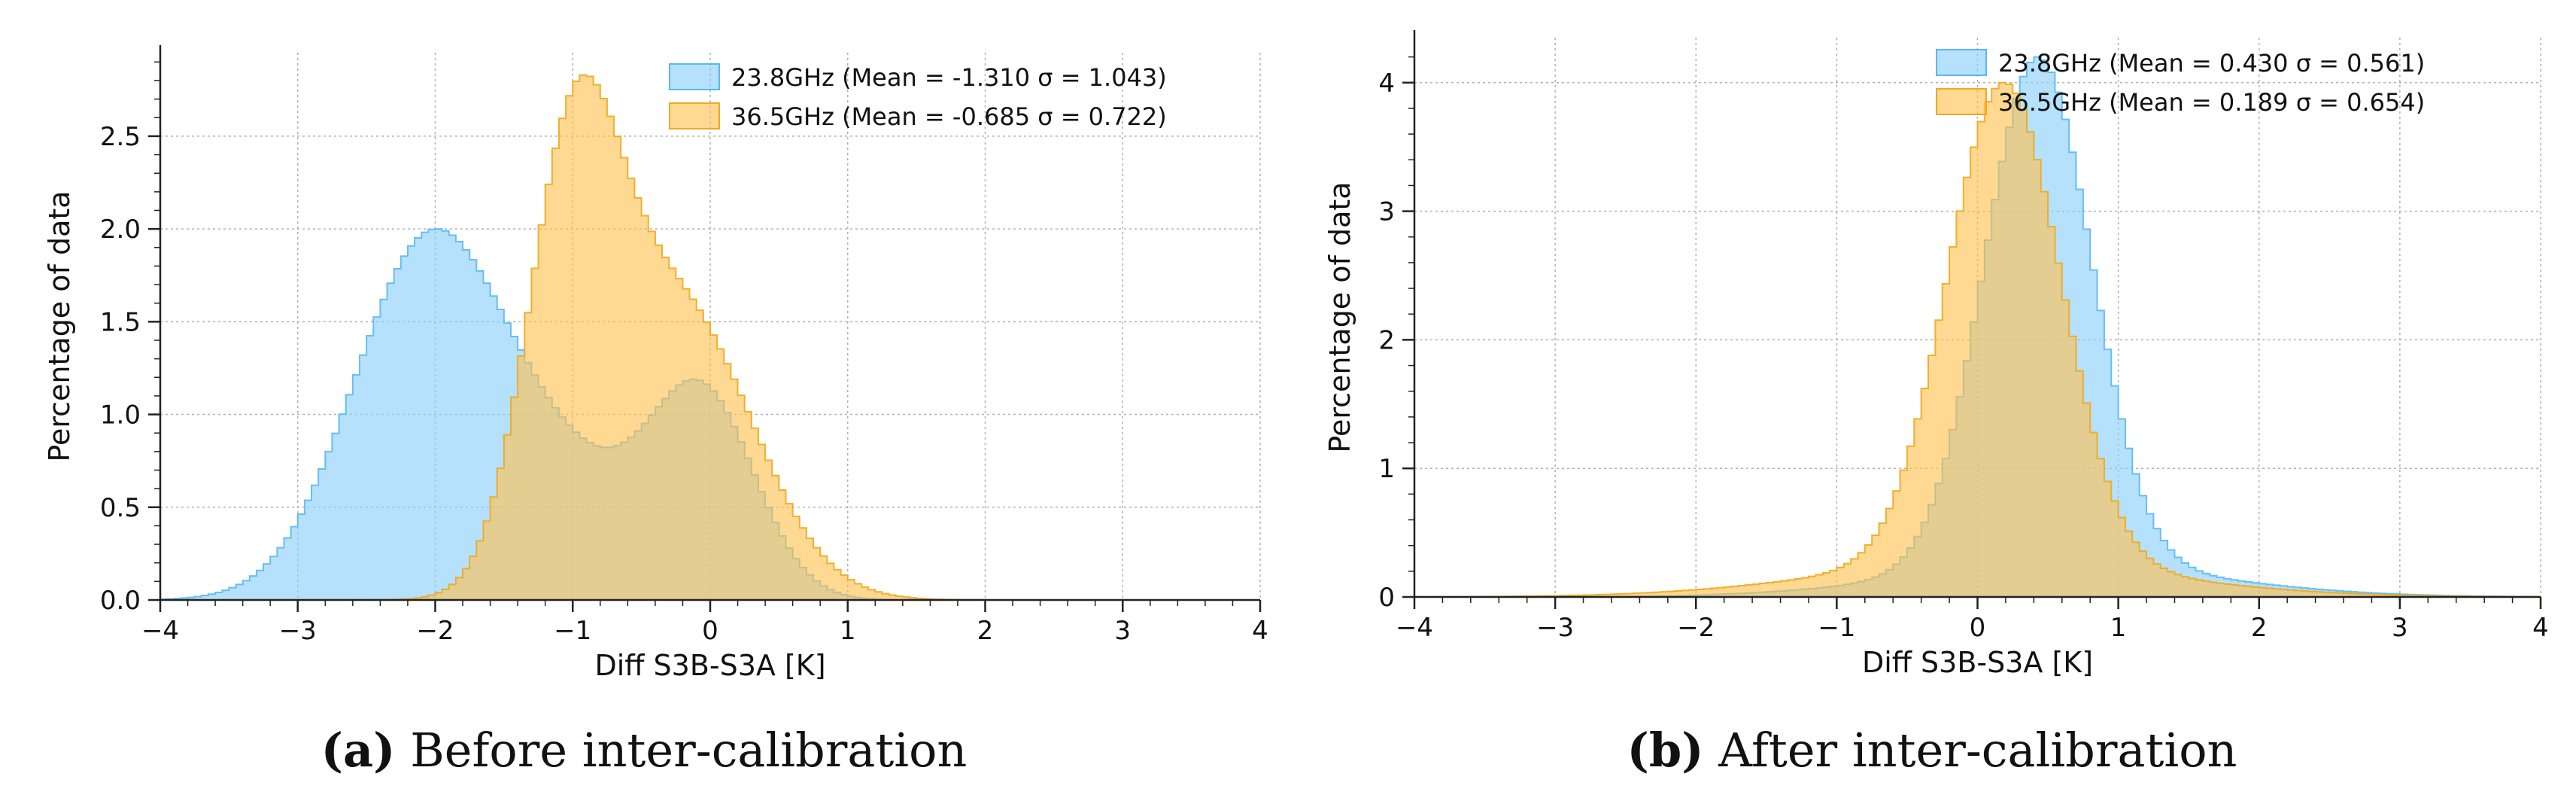 Image resolution: width=2576 pixels, height=810 pixels. Describe the element at coordinates (1386, 84) in the screenshot. I see `y-tick-label: 4` at that location.